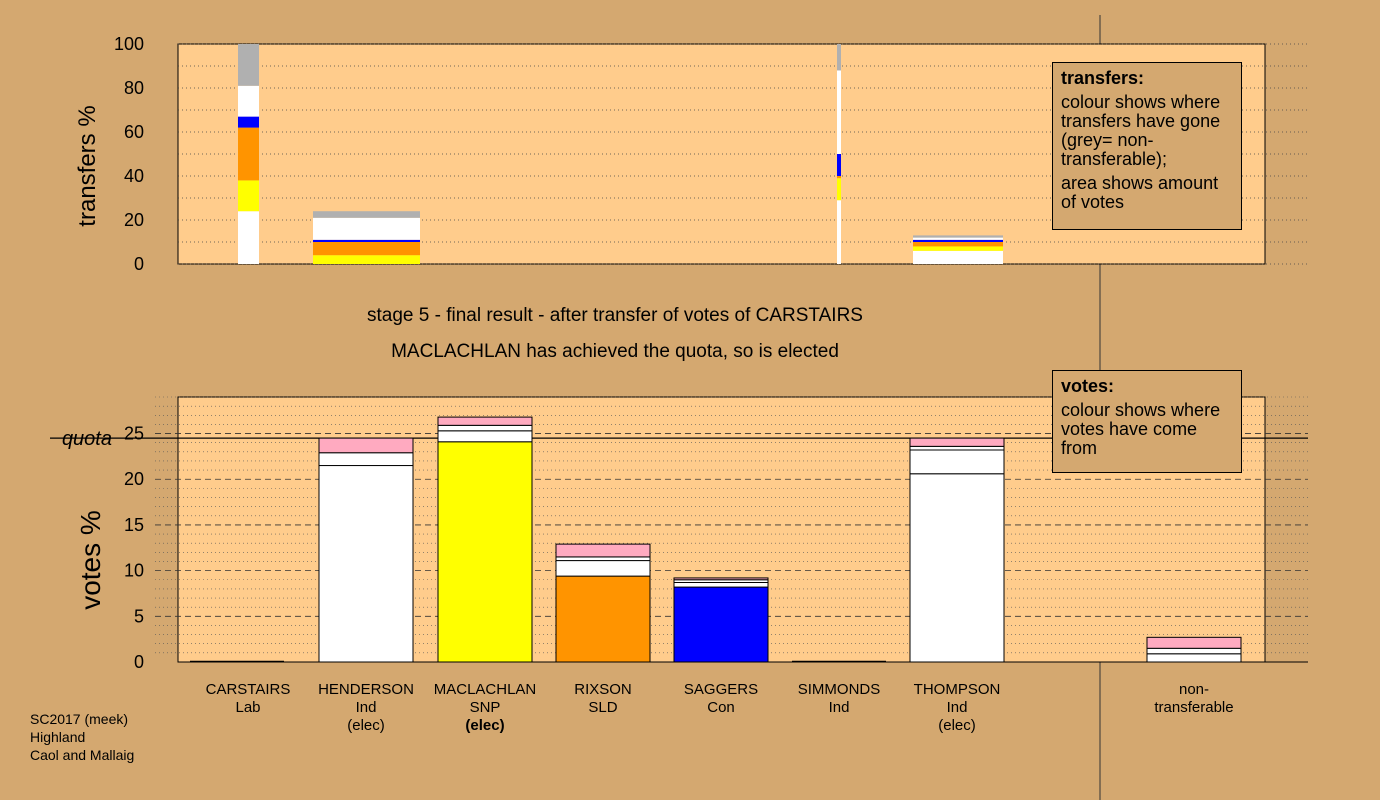 The height and width of the screenshot is (800, 1380). I want to click on candidate-label: CARSTAIRS Lab, so click(248, 699).